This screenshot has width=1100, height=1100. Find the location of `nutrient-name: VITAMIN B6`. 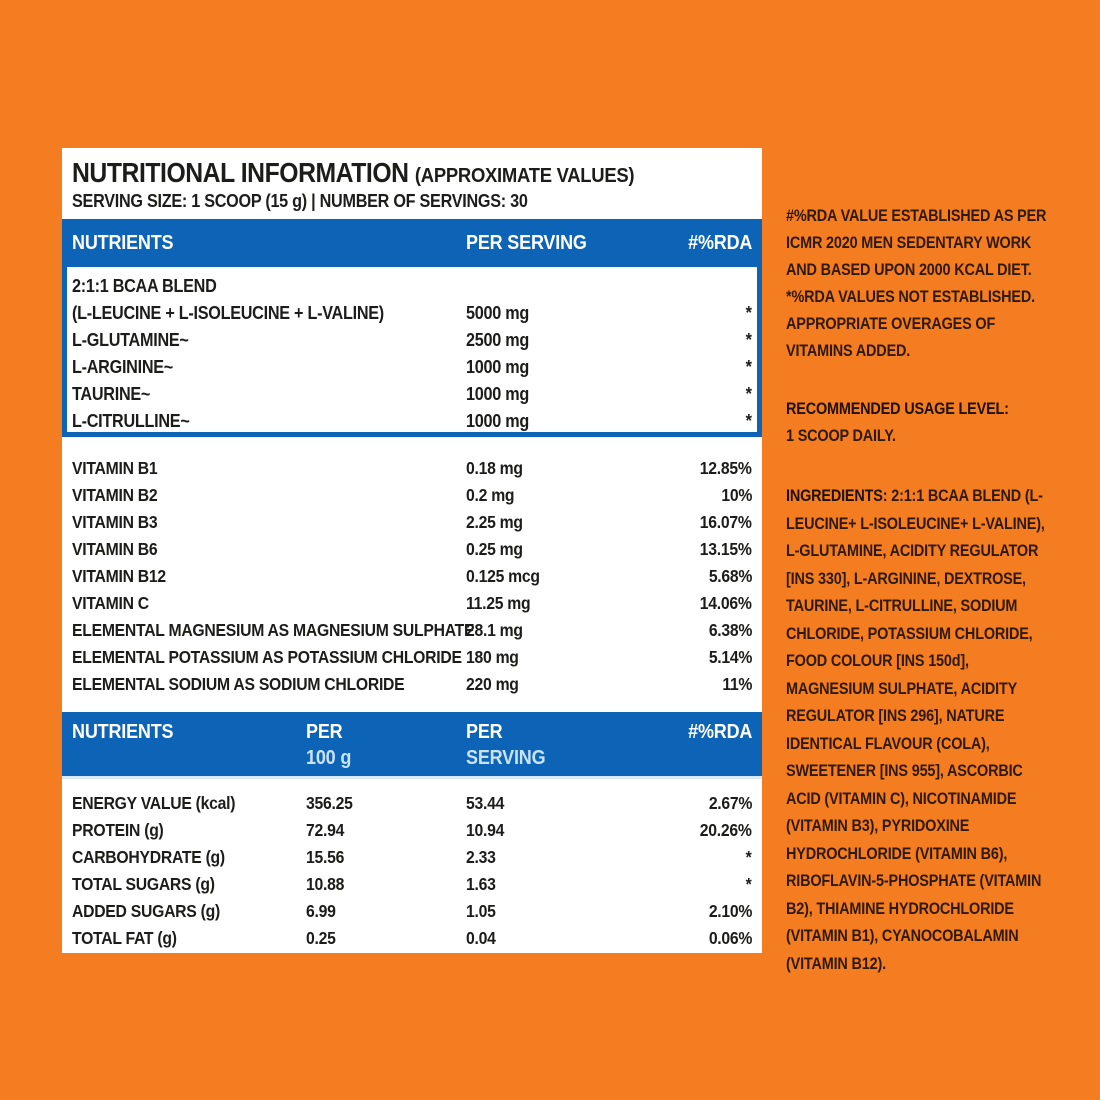

nutrient-name: VITAMIN B6 is located at coordinates (115, 549).